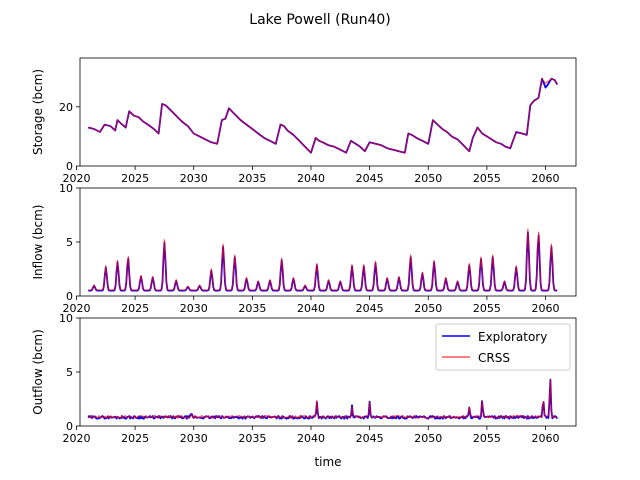 Image resolution: width=640 pixels, height=480 pixels. I want to click on inflow-x-tick-label-2040: 2040, so click(311, 308).